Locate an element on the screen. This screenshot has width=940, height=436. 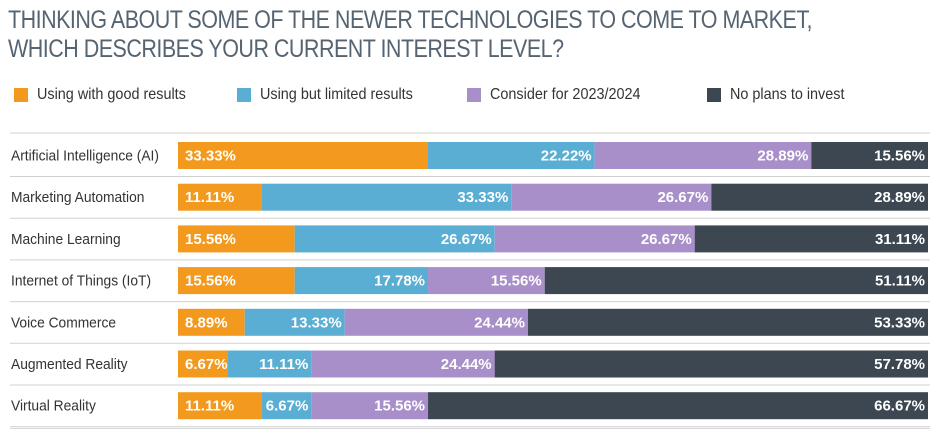
legend-item-good-results: Using with good results is located at coordinates (108, 95).